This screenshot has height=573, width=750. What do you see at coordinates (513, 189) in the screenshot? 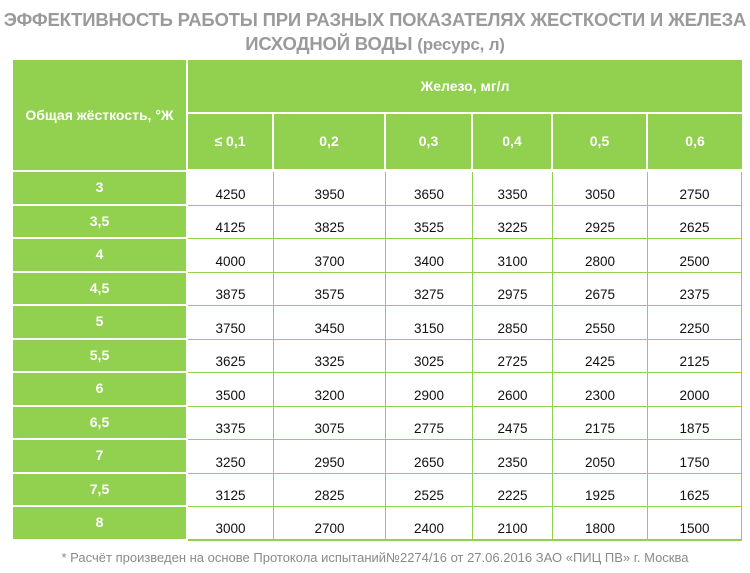
I see `resource-value: 3350` at bounding box center [513, 189].